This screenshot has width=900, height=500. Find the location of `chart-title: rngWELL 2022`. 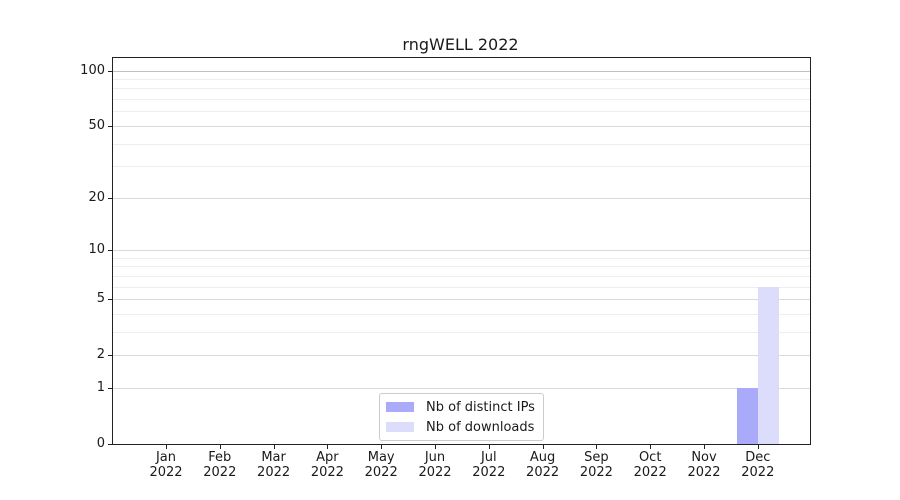

chart-title: rngWELL 2022 is located at coordinates (460, 44).